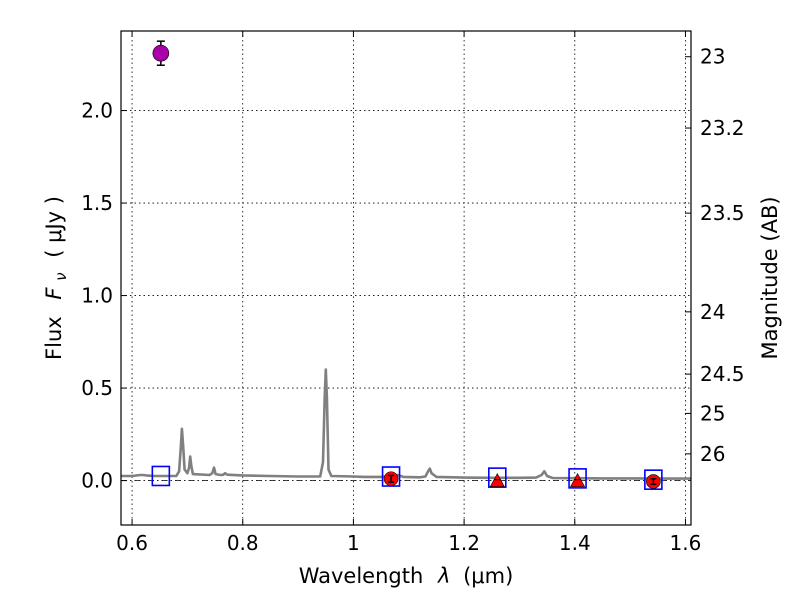  Describe the element at coordinates (132, 543) in the screenshot. I see `x-tick-label: 0.6` at that location.